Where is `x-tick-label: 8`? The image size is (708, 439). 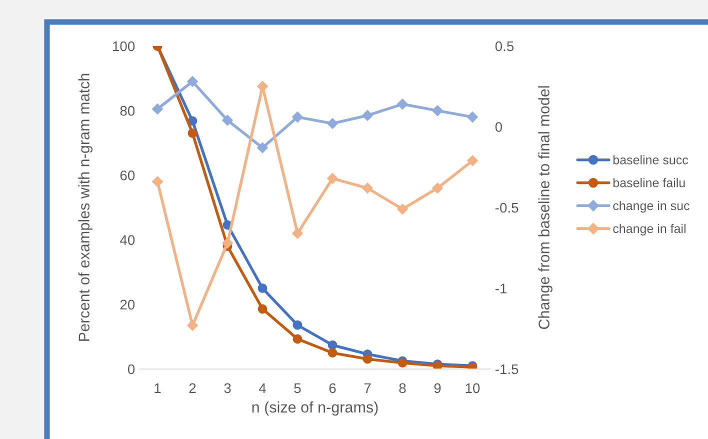
x-tick-label: 8 is located at coordinates (402, 388).